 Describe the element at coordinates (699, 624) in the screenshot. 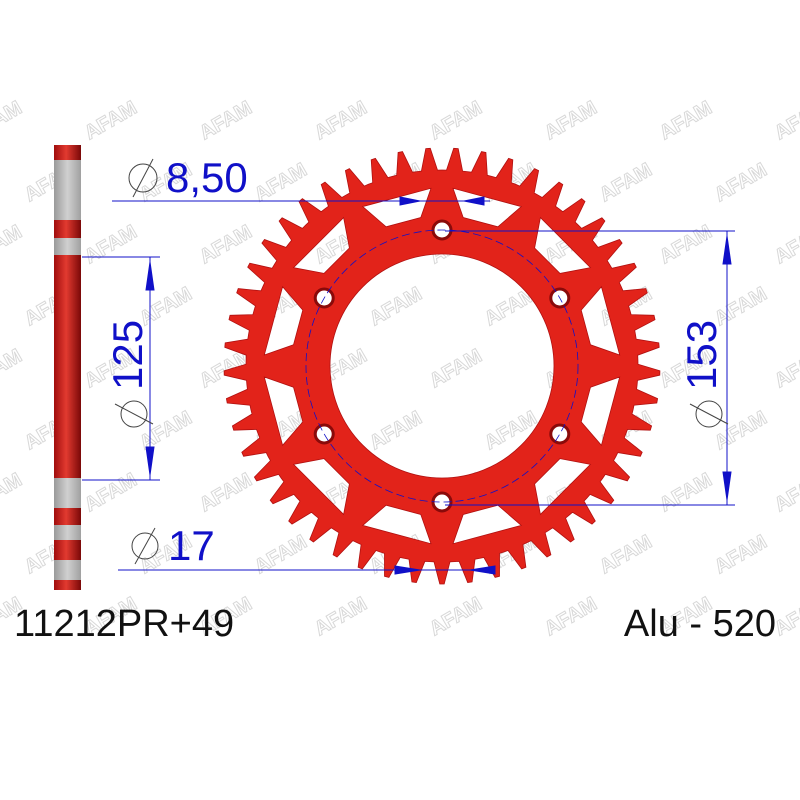

I see `material-label: Alu - 520` at that location.